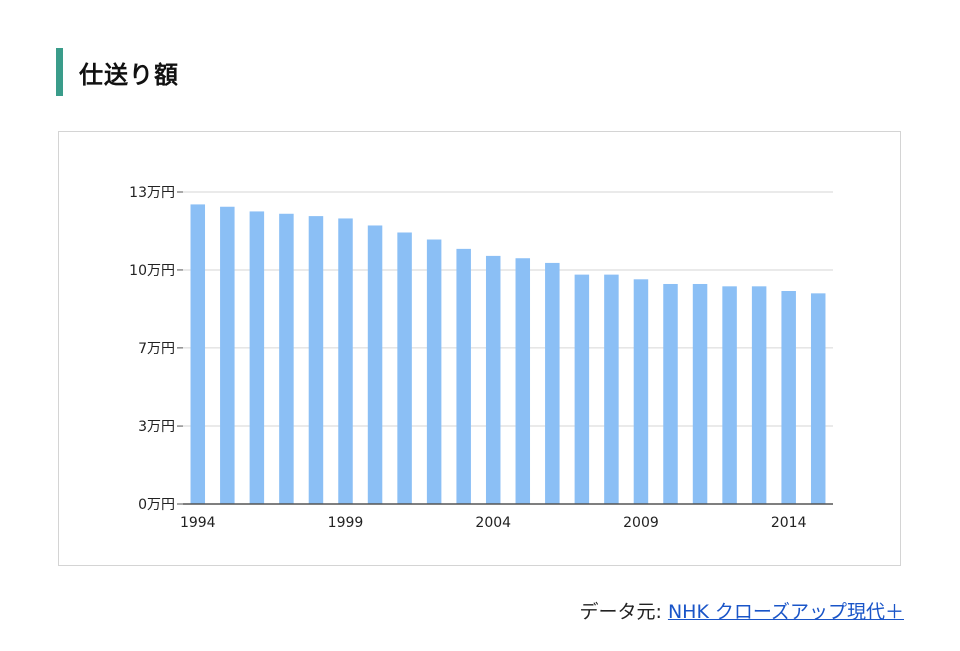 The height and width of the screenshot is (651, 960). Describe the element at coordinates (789, 523) in the screenshot. I see `x-tick-label: 2014` at that location.